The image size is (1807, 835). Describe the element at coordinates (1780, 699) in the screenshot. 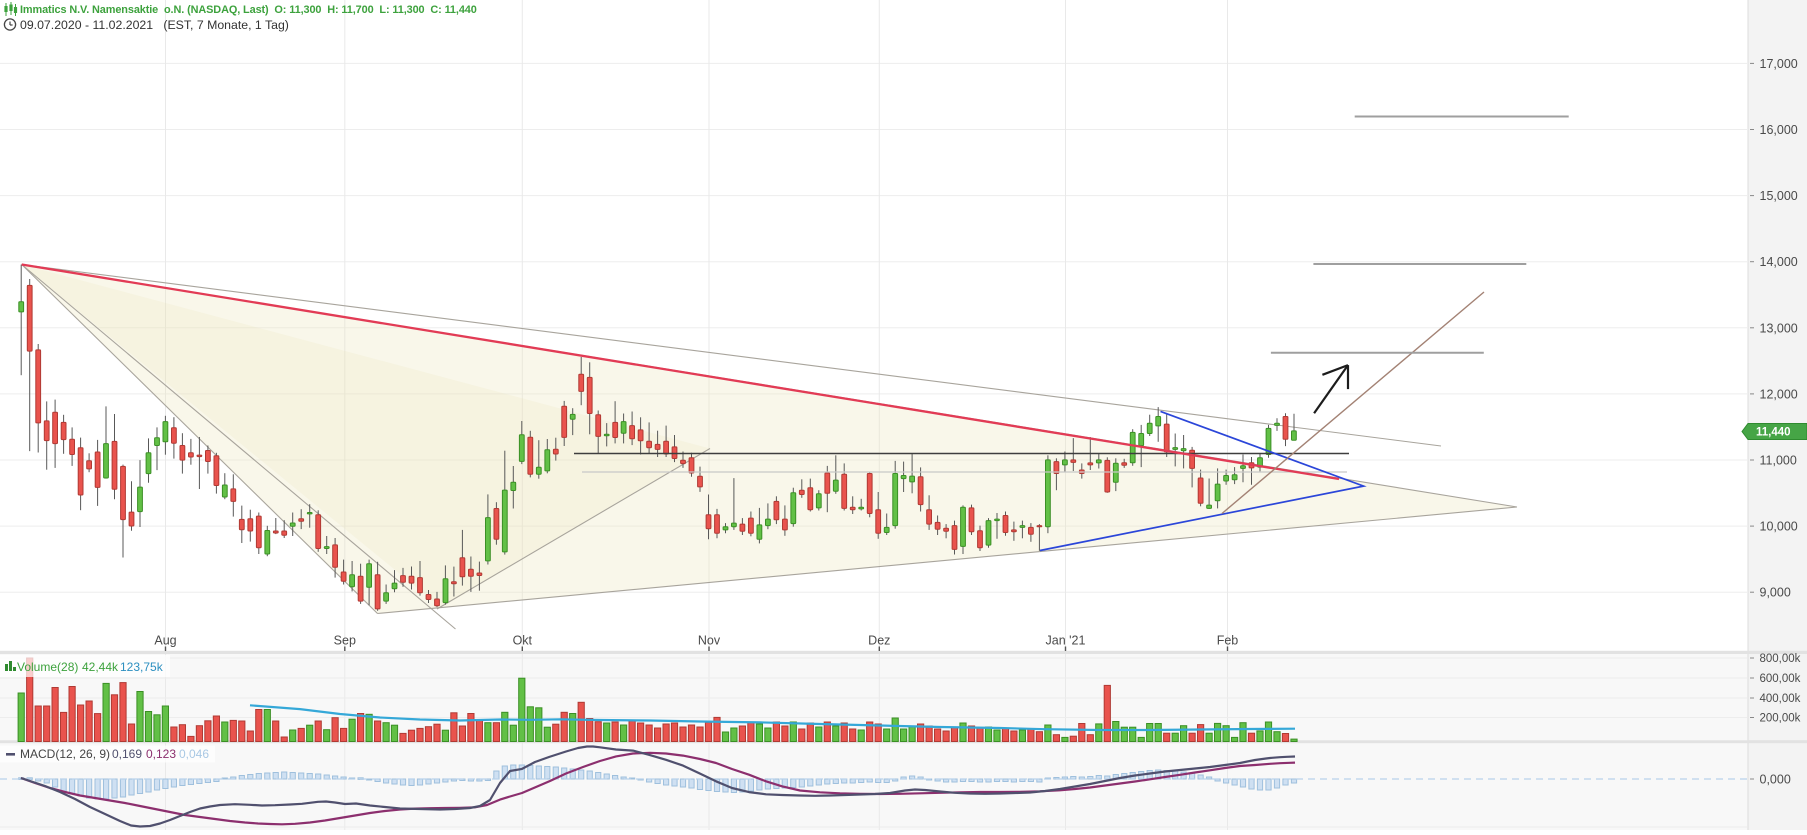

I see `svg-text: 400,00k` at that location.